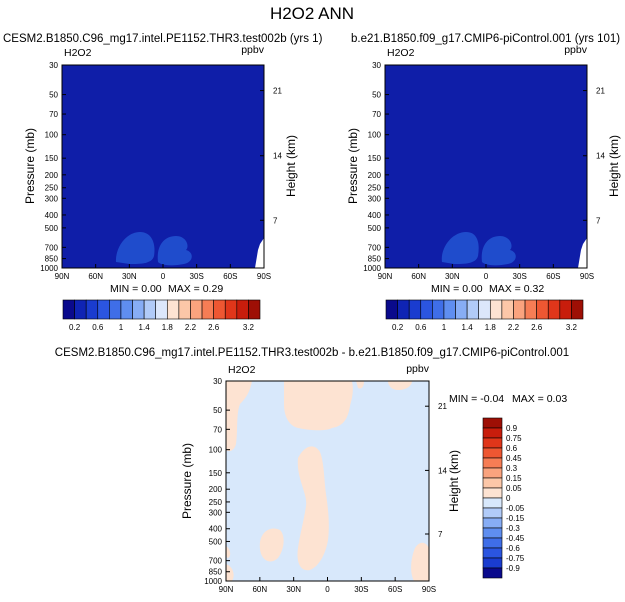 The image size is (625, 602). What do you see at coordinates (400, 385) in the screenshot?
I see `diff-region-d` at bounding box center [400, 385].